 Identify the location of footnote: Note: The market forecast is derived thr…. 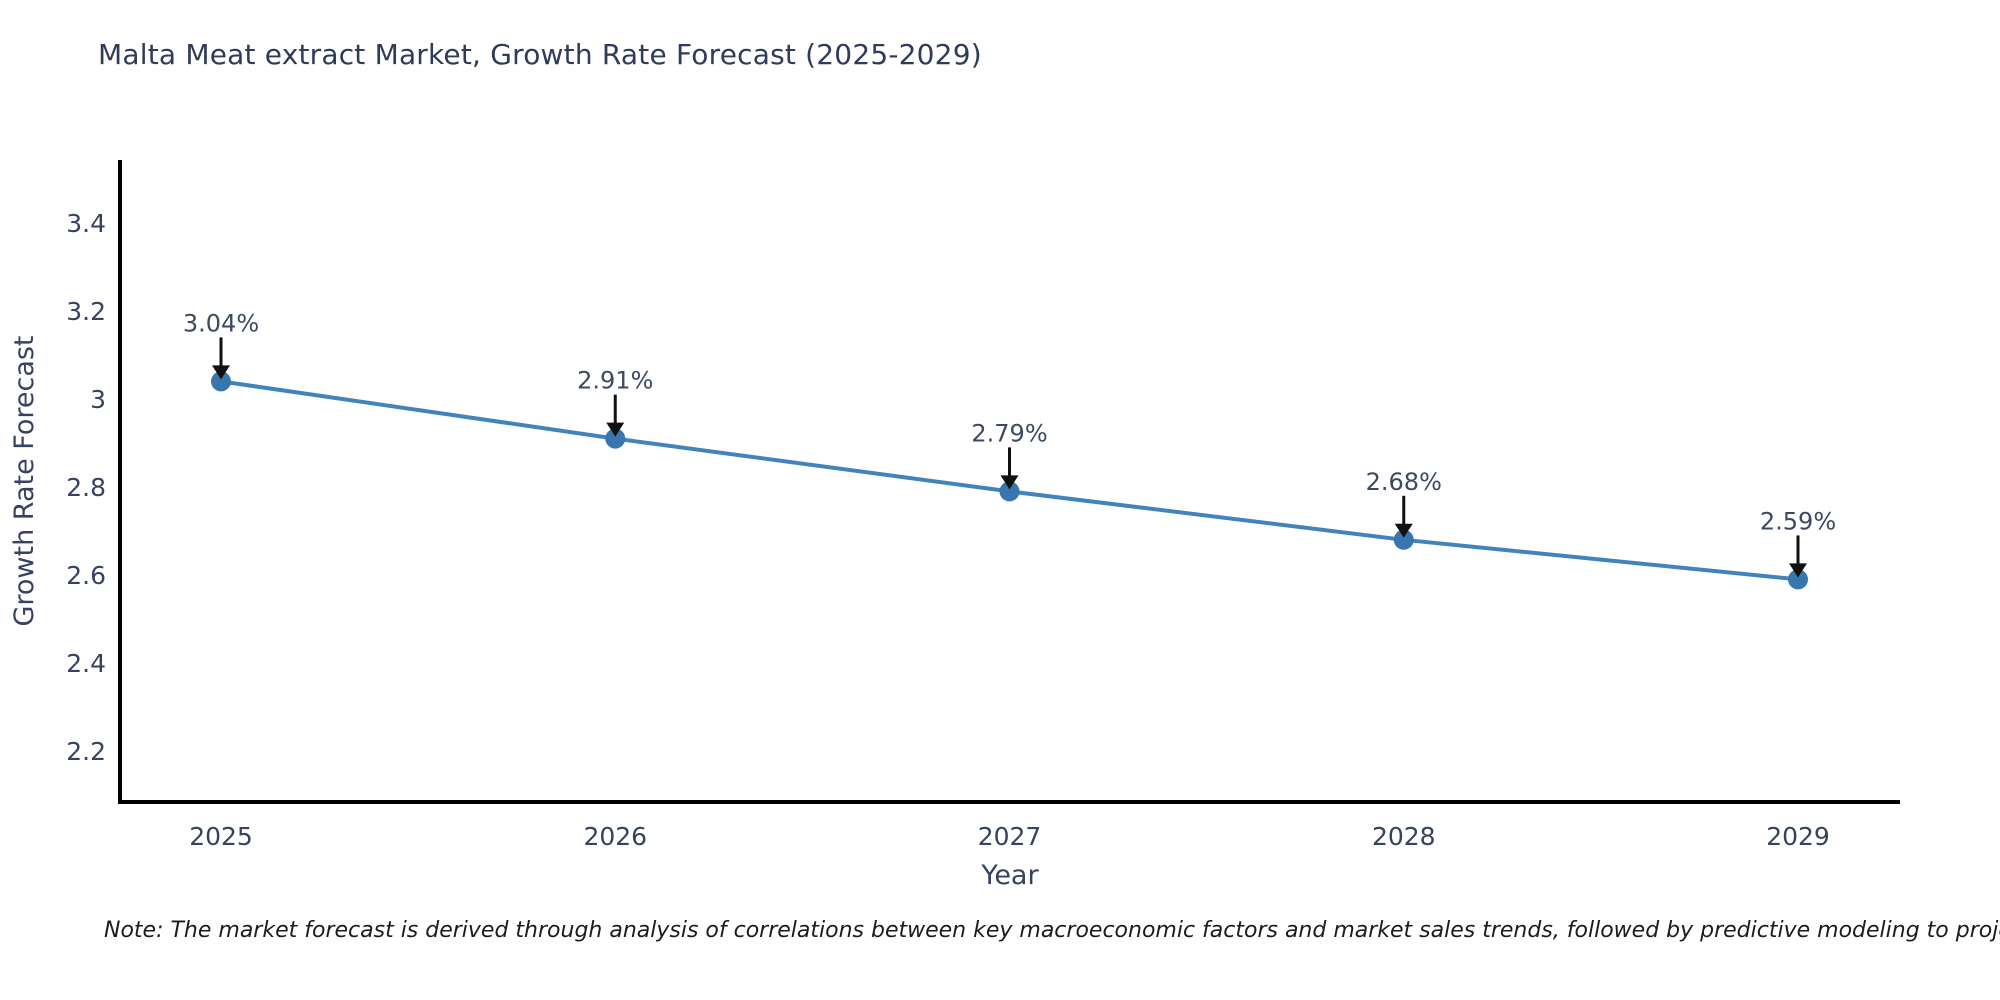
(1052, 930).